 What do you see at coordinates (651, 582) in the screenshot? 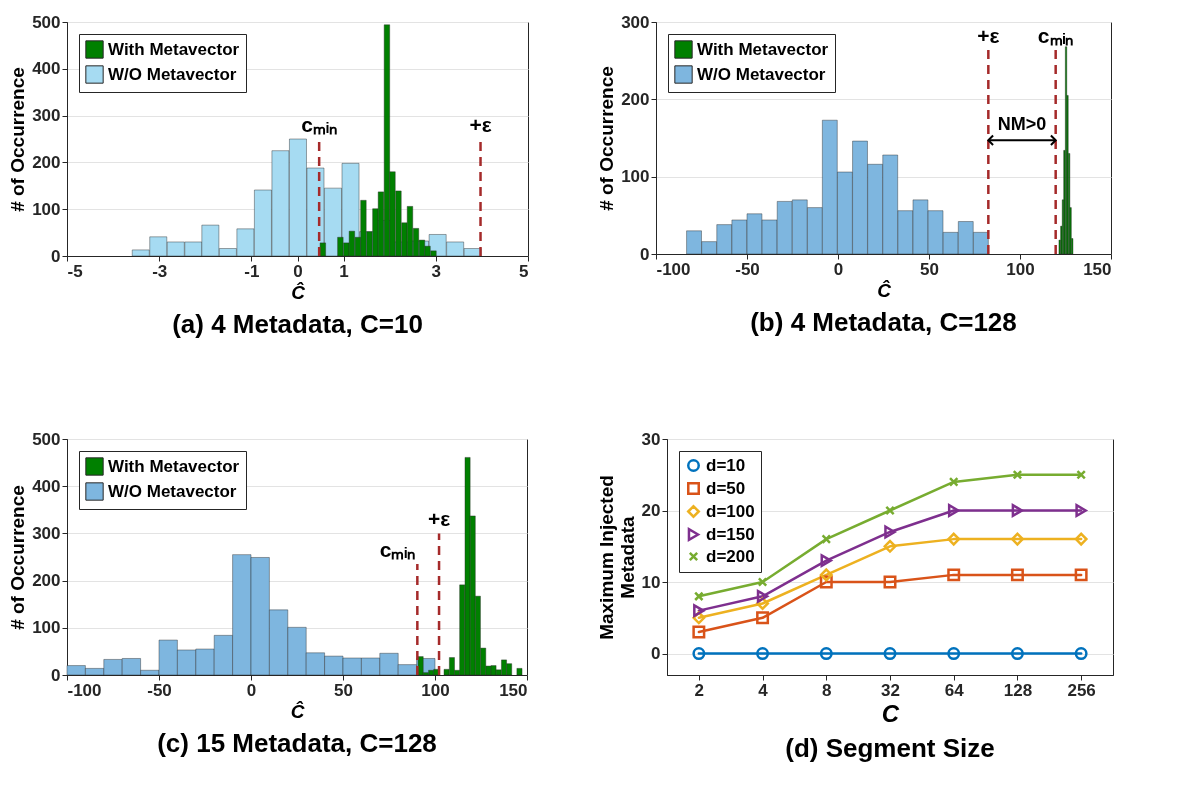
I see `y-tick-label: 10` at bounding box center [651, 582].